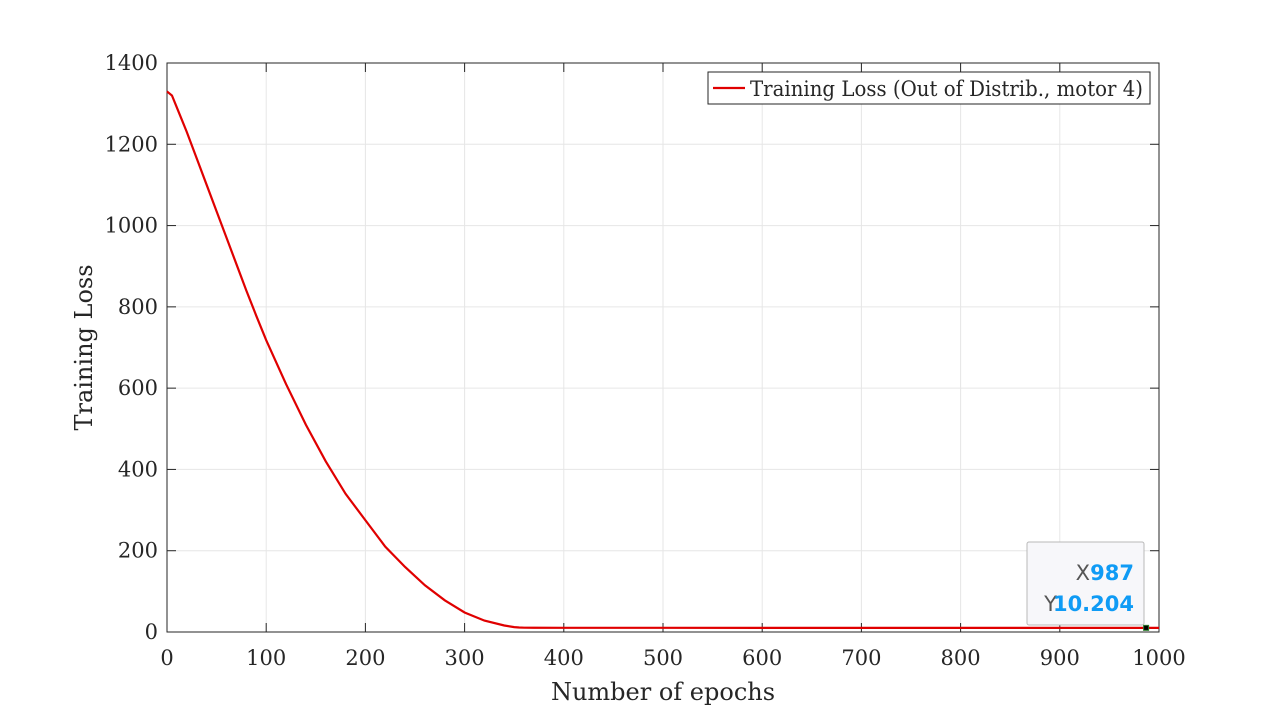 Image resolution: width=1280 pixels, height=720 pixels. Describe the element at coordinates (663, 692) in the screenshot. I see `x-axis-label: Number of epochs` at that location.